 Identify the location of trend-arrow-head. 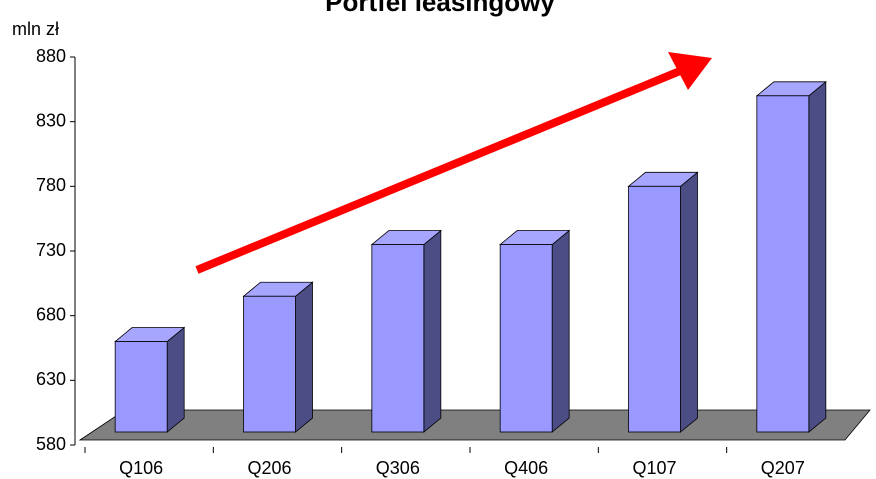
(690, 71).